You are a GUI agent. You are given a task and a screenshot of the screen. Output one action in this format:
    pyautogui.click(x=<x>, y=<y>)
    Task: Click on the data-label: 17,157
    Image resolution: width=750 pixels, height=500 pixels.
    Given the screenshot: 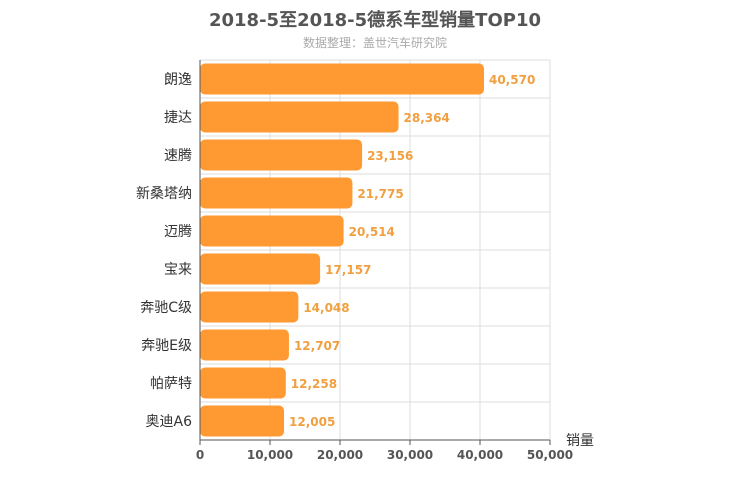 What is the action you would take?
    pyautogui.click(x=348, y=270)
    